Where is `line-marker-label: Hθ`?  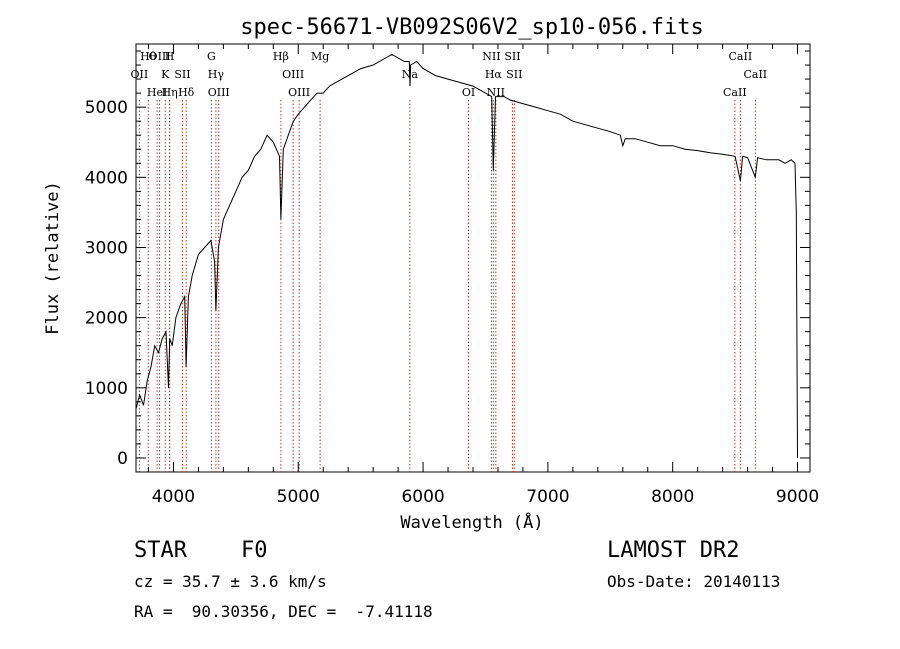 line-marker-label: Hθ is located at coordinates (148, 56).